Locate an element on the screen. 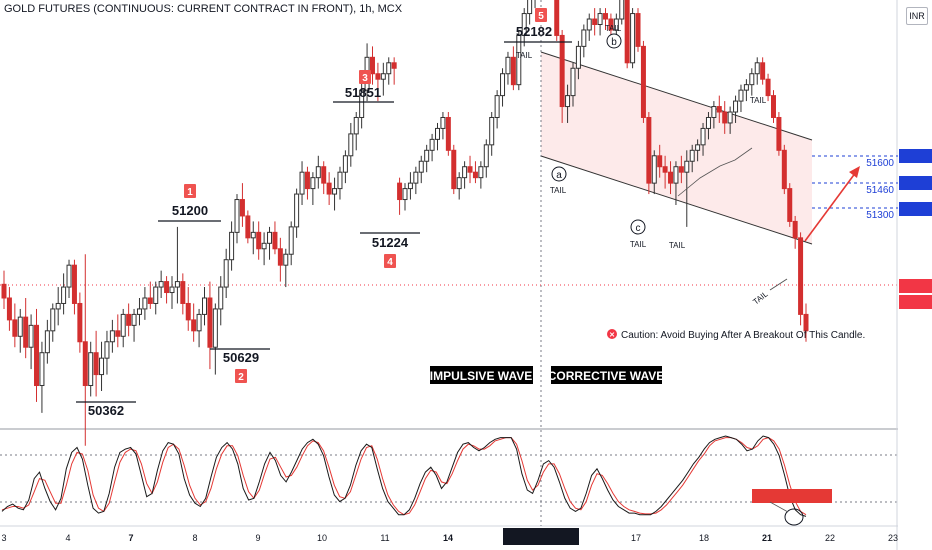 The height and width of the screenshot is (550, 932). wave-1-price: 51200 is located at coordinates (190, 210).